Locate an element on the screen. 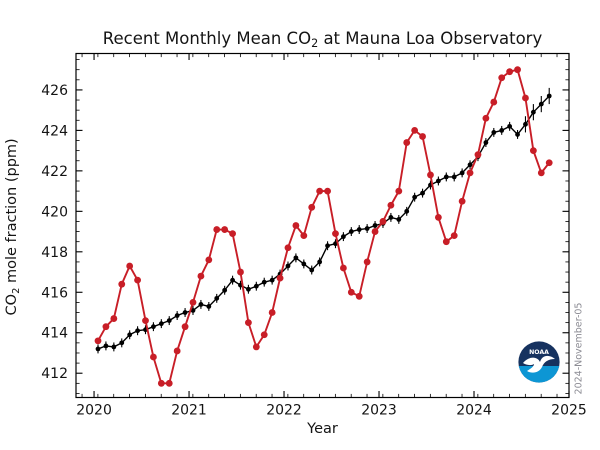  noaa-logo-bird-icon is located at coordinates (539, 364).